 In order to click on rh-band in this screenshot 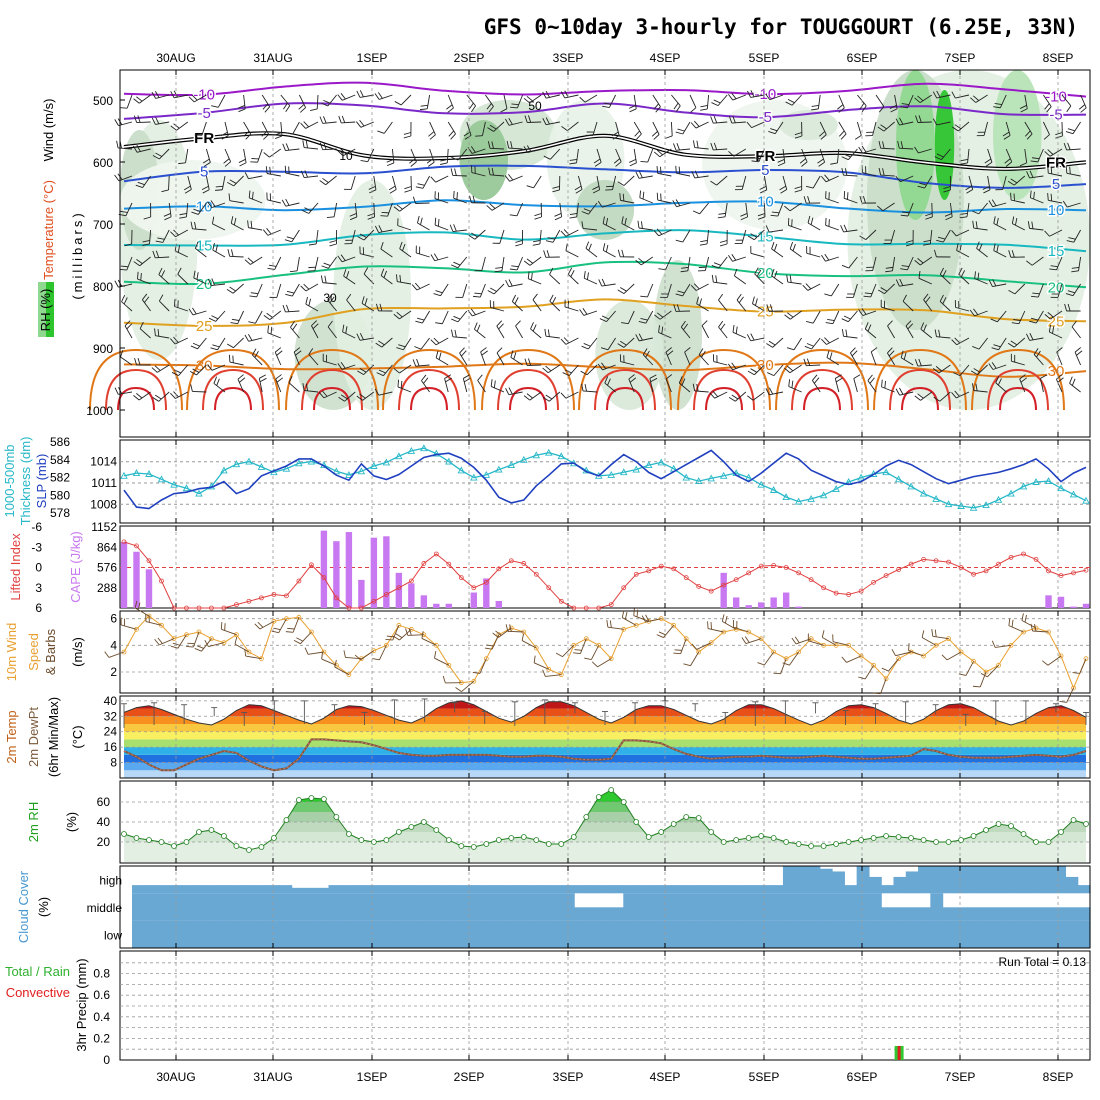, I will do `click(605, 827)`.